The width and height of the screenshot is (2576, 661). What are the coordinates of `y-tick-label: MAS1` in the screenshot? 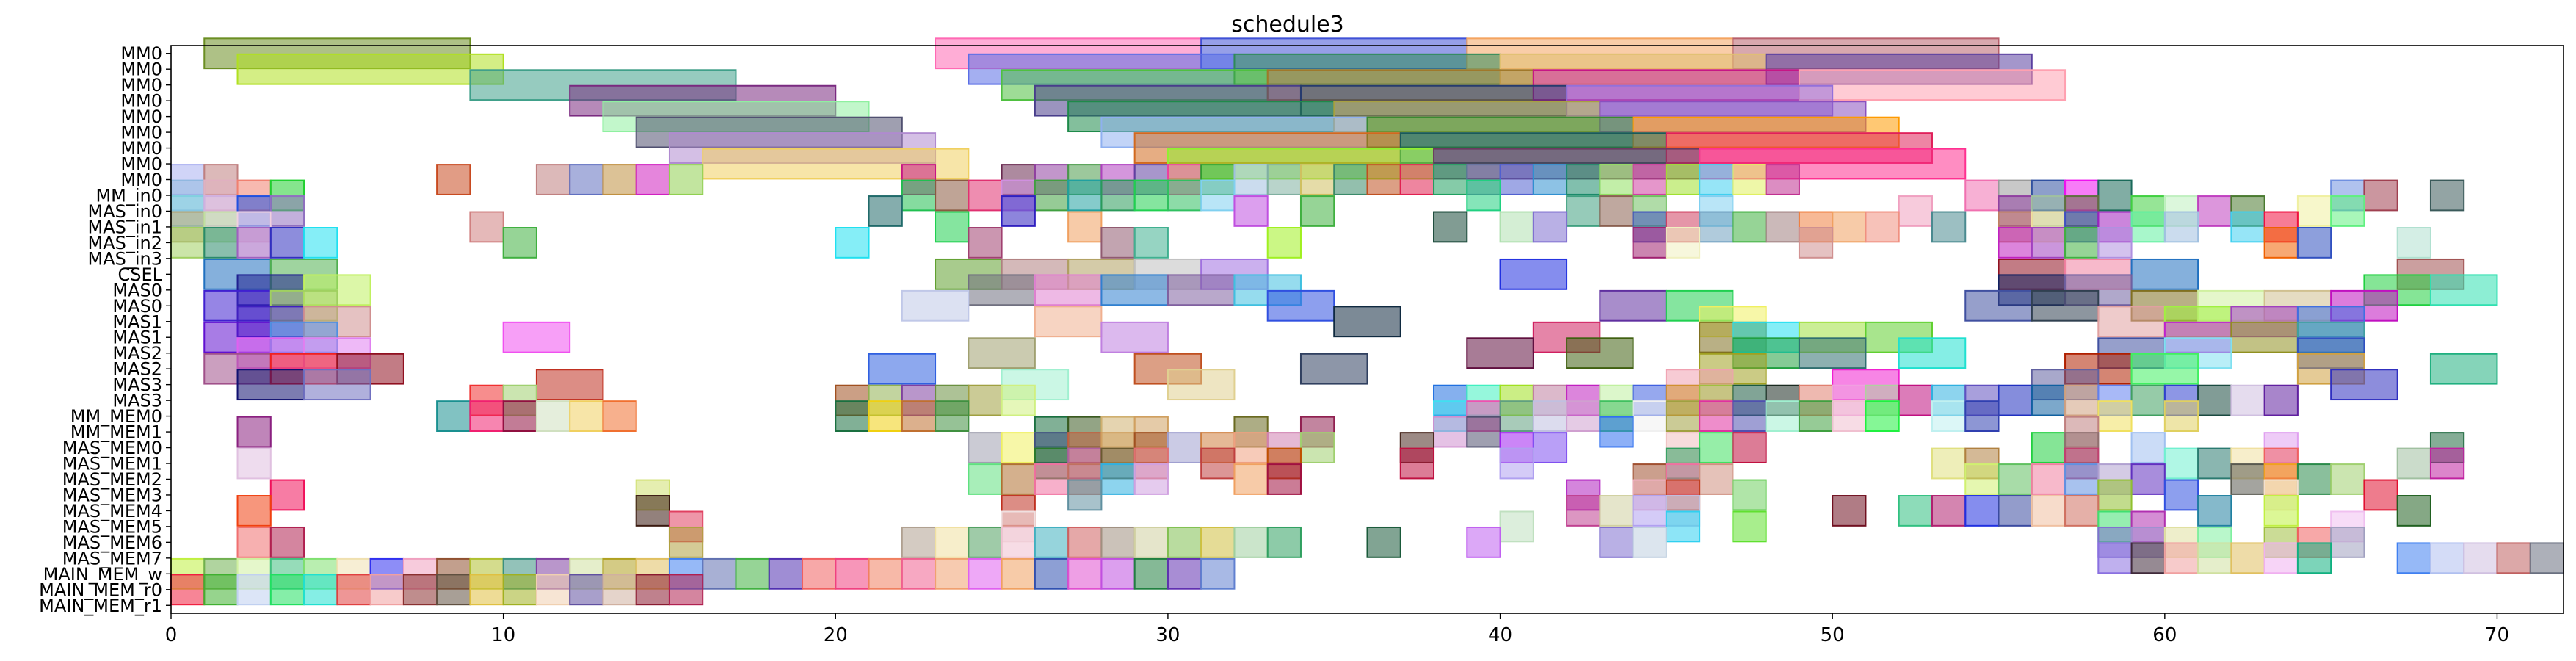 It's located at (137, 338).